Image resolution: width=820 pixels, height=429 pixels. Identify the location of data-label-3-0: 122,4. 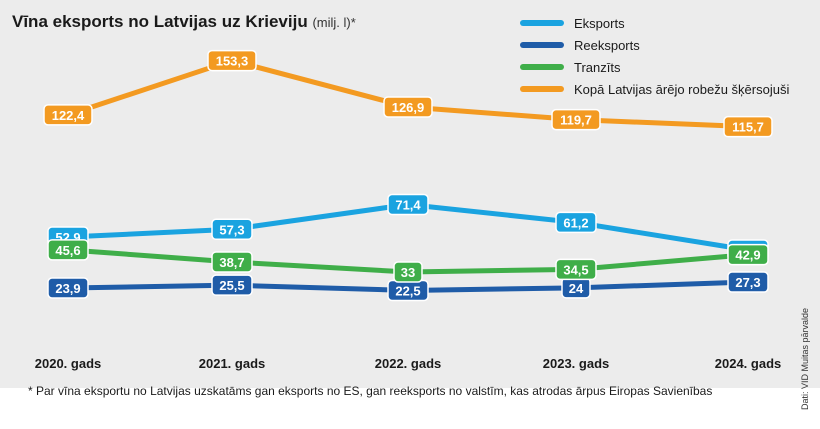
(68, 115).